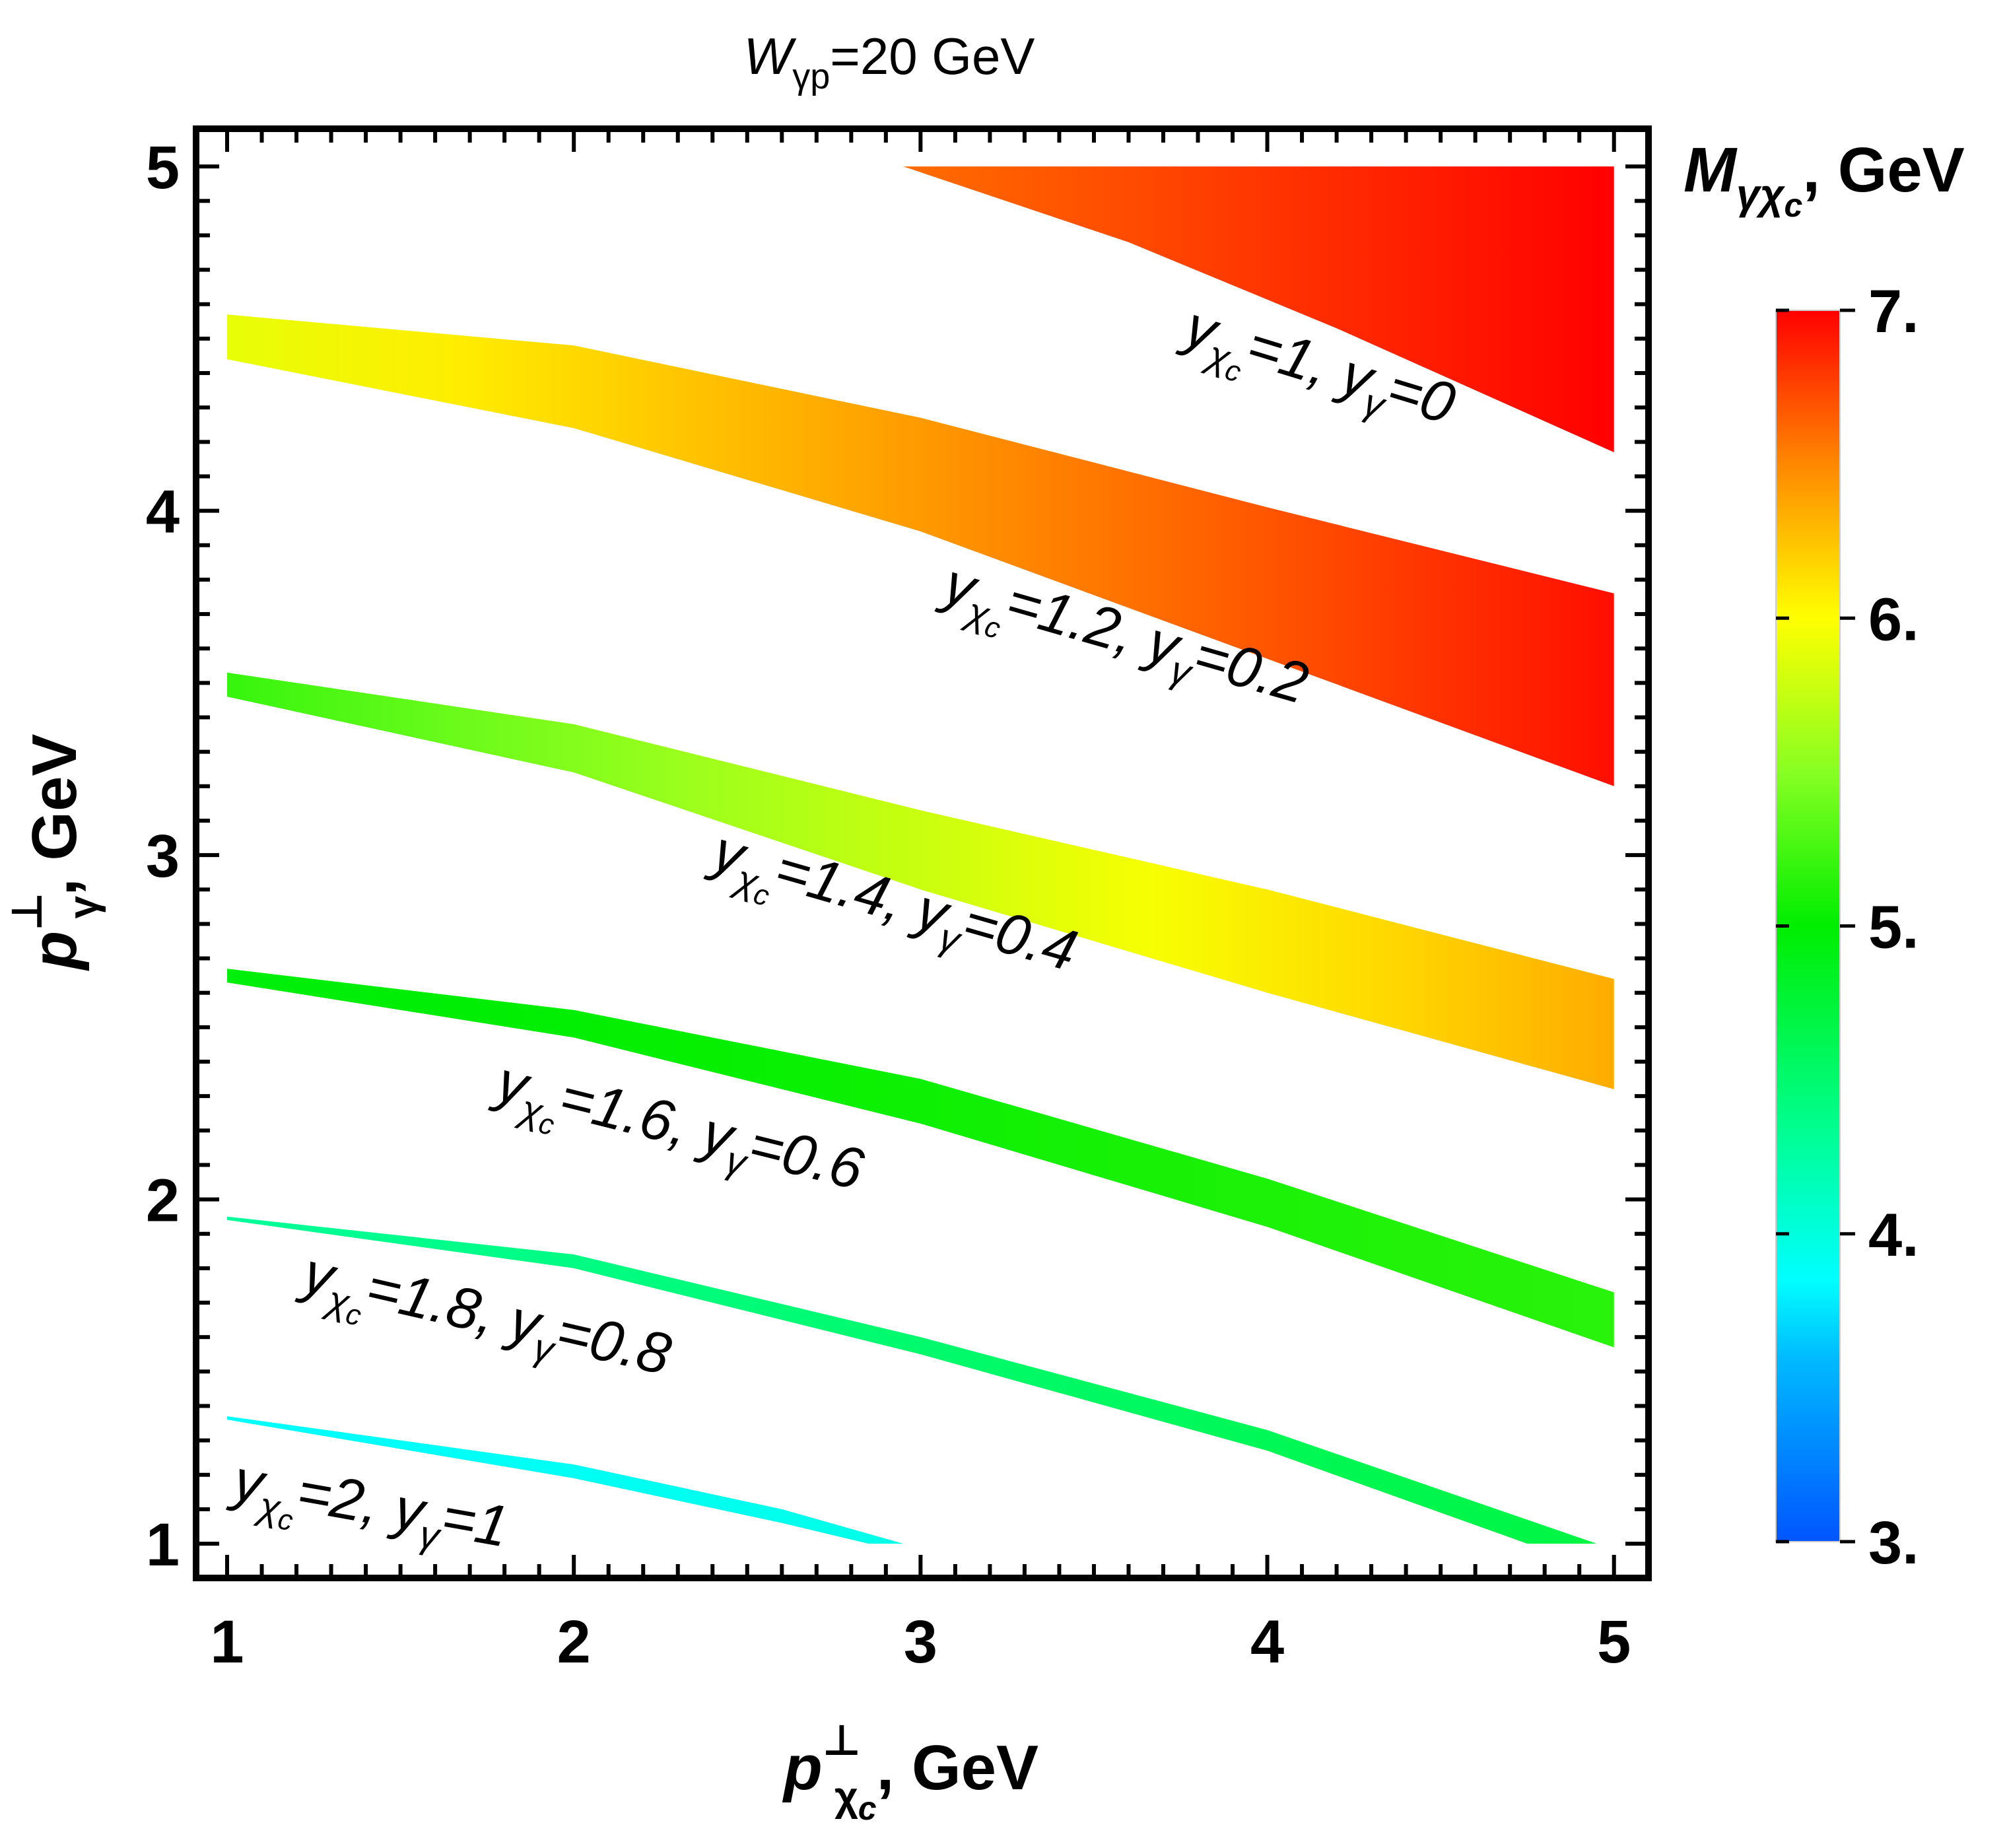 This screenshot has width=2005, height=1848. Describe the element at coordinates (1794, 205) in the screenshot. I see `colorbar-title-subsub: c` at that location.